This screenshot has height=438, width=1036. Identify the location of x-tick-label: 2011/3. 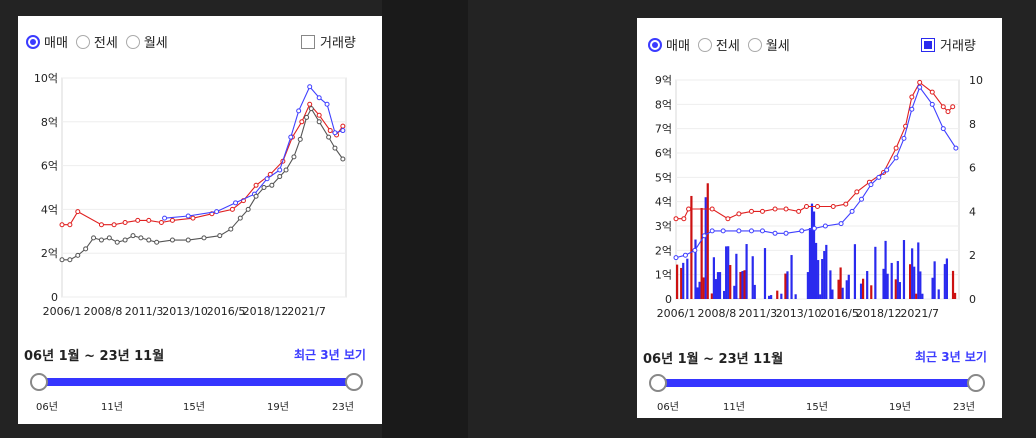
(144, 311).